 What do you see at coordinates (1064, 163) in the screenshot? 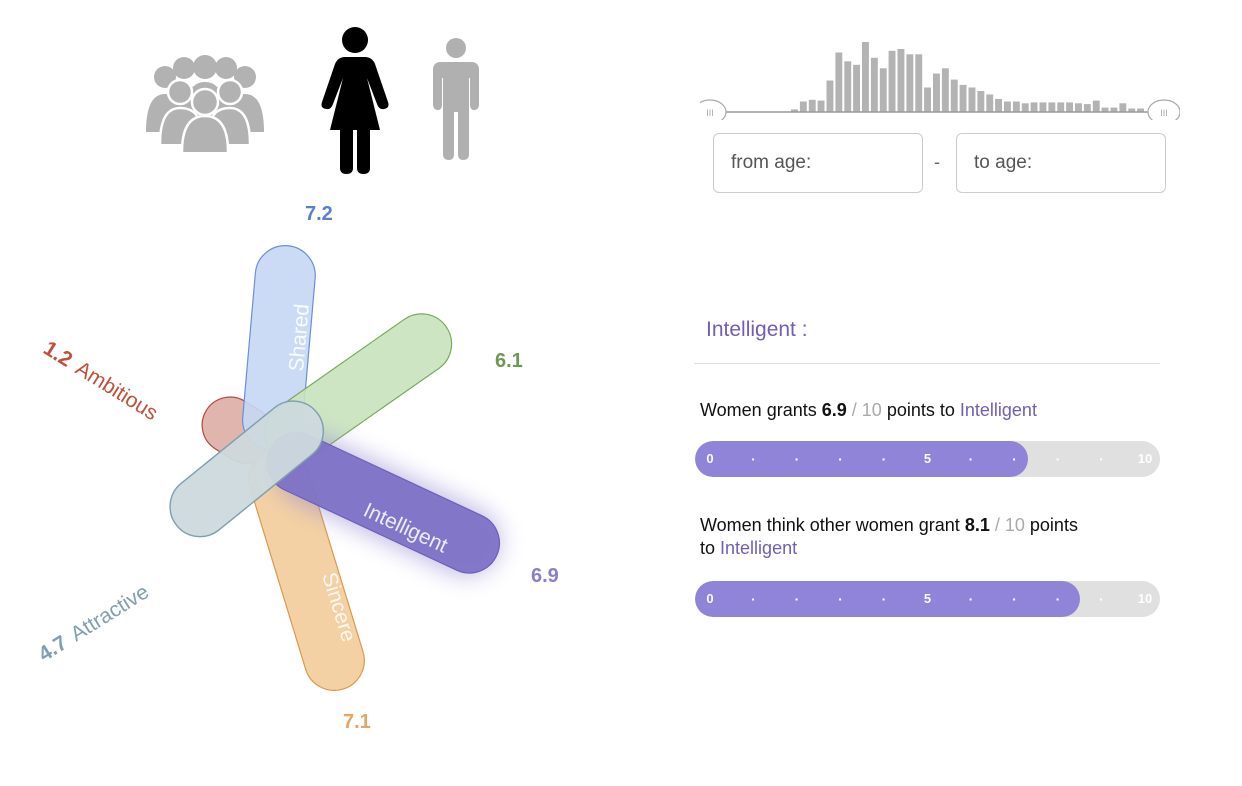
I see `to-age-input` at bounding box center [1064, 163].